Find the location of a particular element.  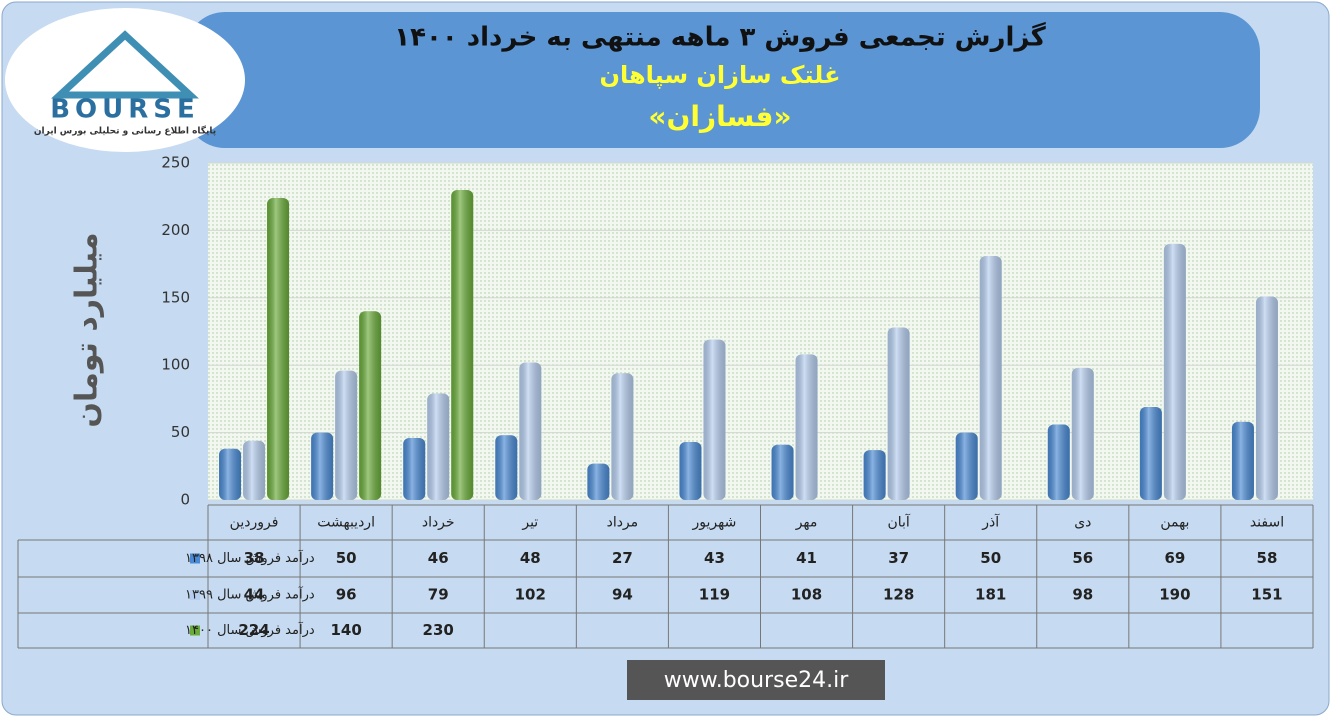

table-value: 43 is located at coordinates (714, 558).